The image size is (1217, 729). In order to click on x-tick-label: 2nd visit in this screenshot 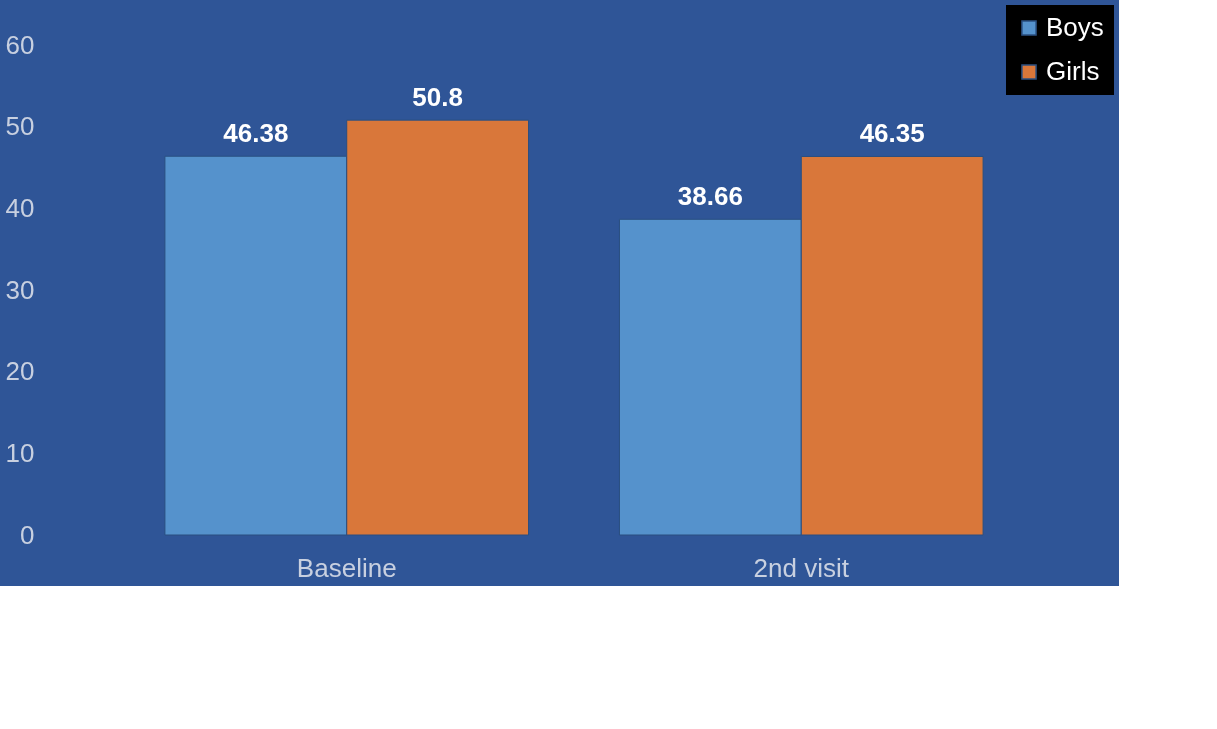, I will do `click(801, 567)`.